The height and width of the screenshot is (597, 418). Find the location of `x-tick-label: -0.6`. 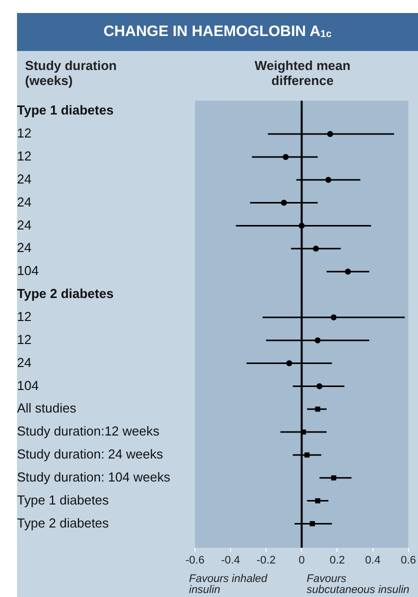

x-tick-label: -0.6 is located at coordinates (195, 560).